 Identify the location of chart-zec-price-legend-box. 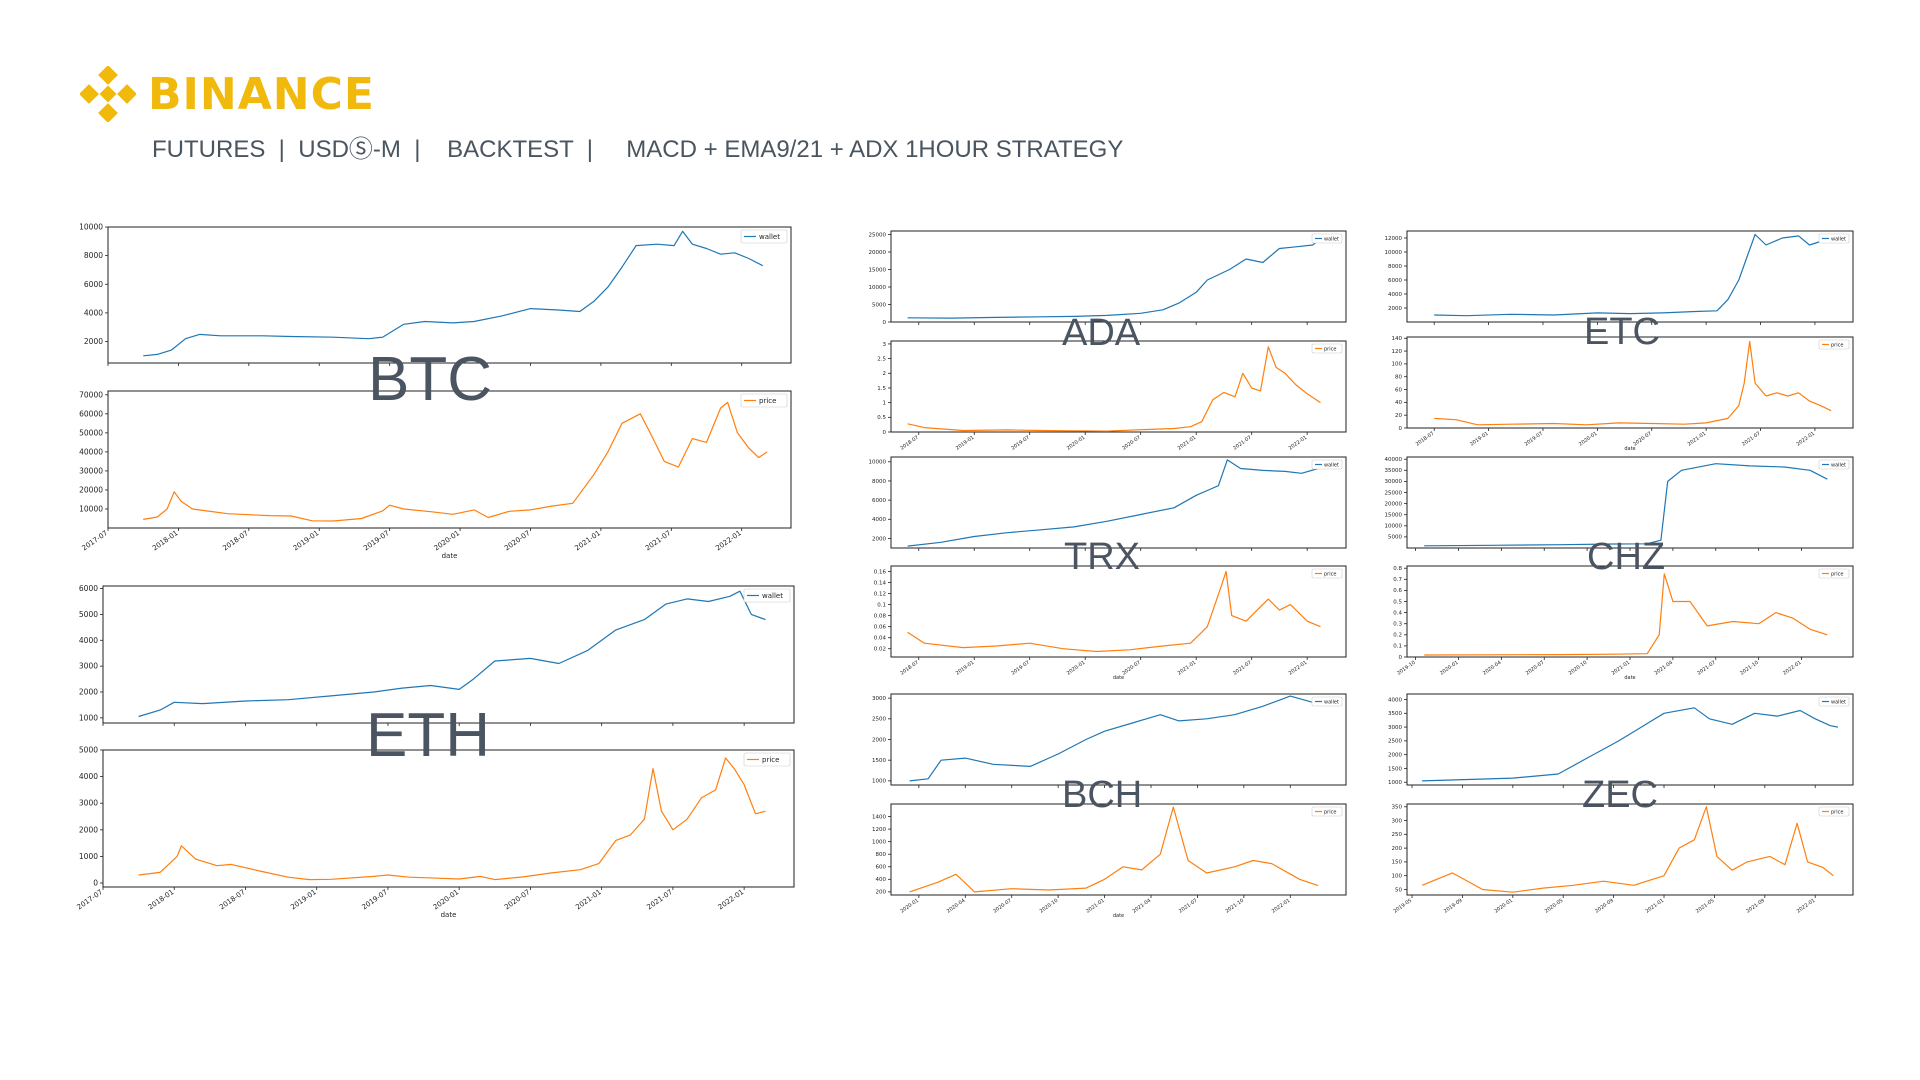
(1834, 811).